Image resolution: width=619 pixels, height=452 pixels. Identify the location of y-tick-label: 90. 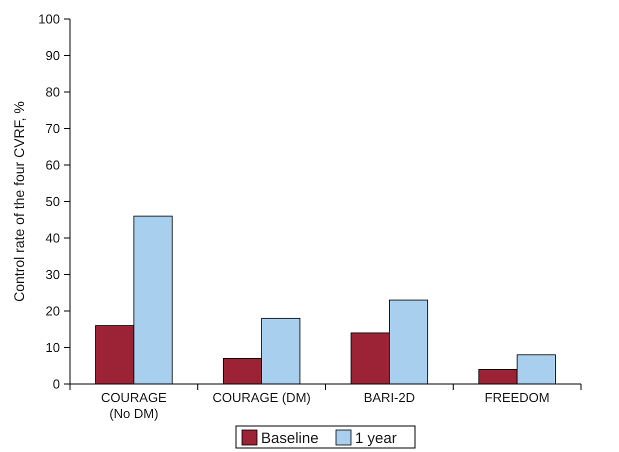
(53, 56).